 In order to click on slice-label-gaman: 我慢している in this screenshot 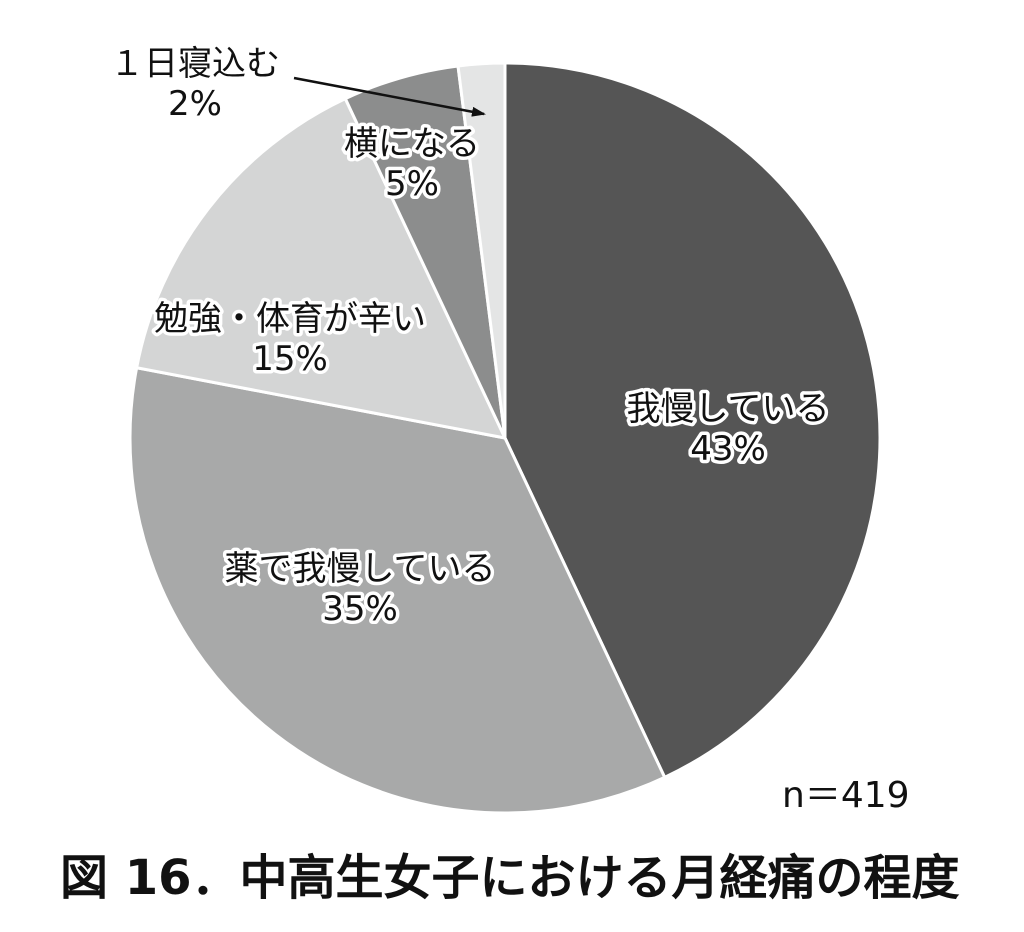, I will do `click(728, 409)`.